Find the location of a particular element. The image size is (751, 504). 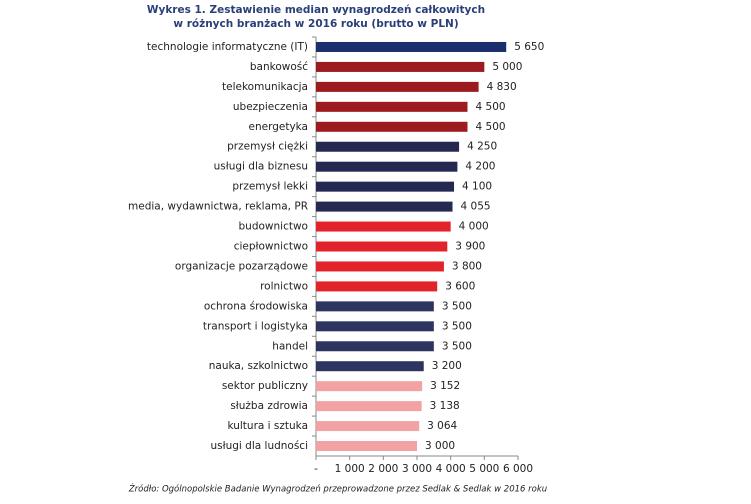

y-tick-label: ciepłownictwo is located at coordinates (271, 247).